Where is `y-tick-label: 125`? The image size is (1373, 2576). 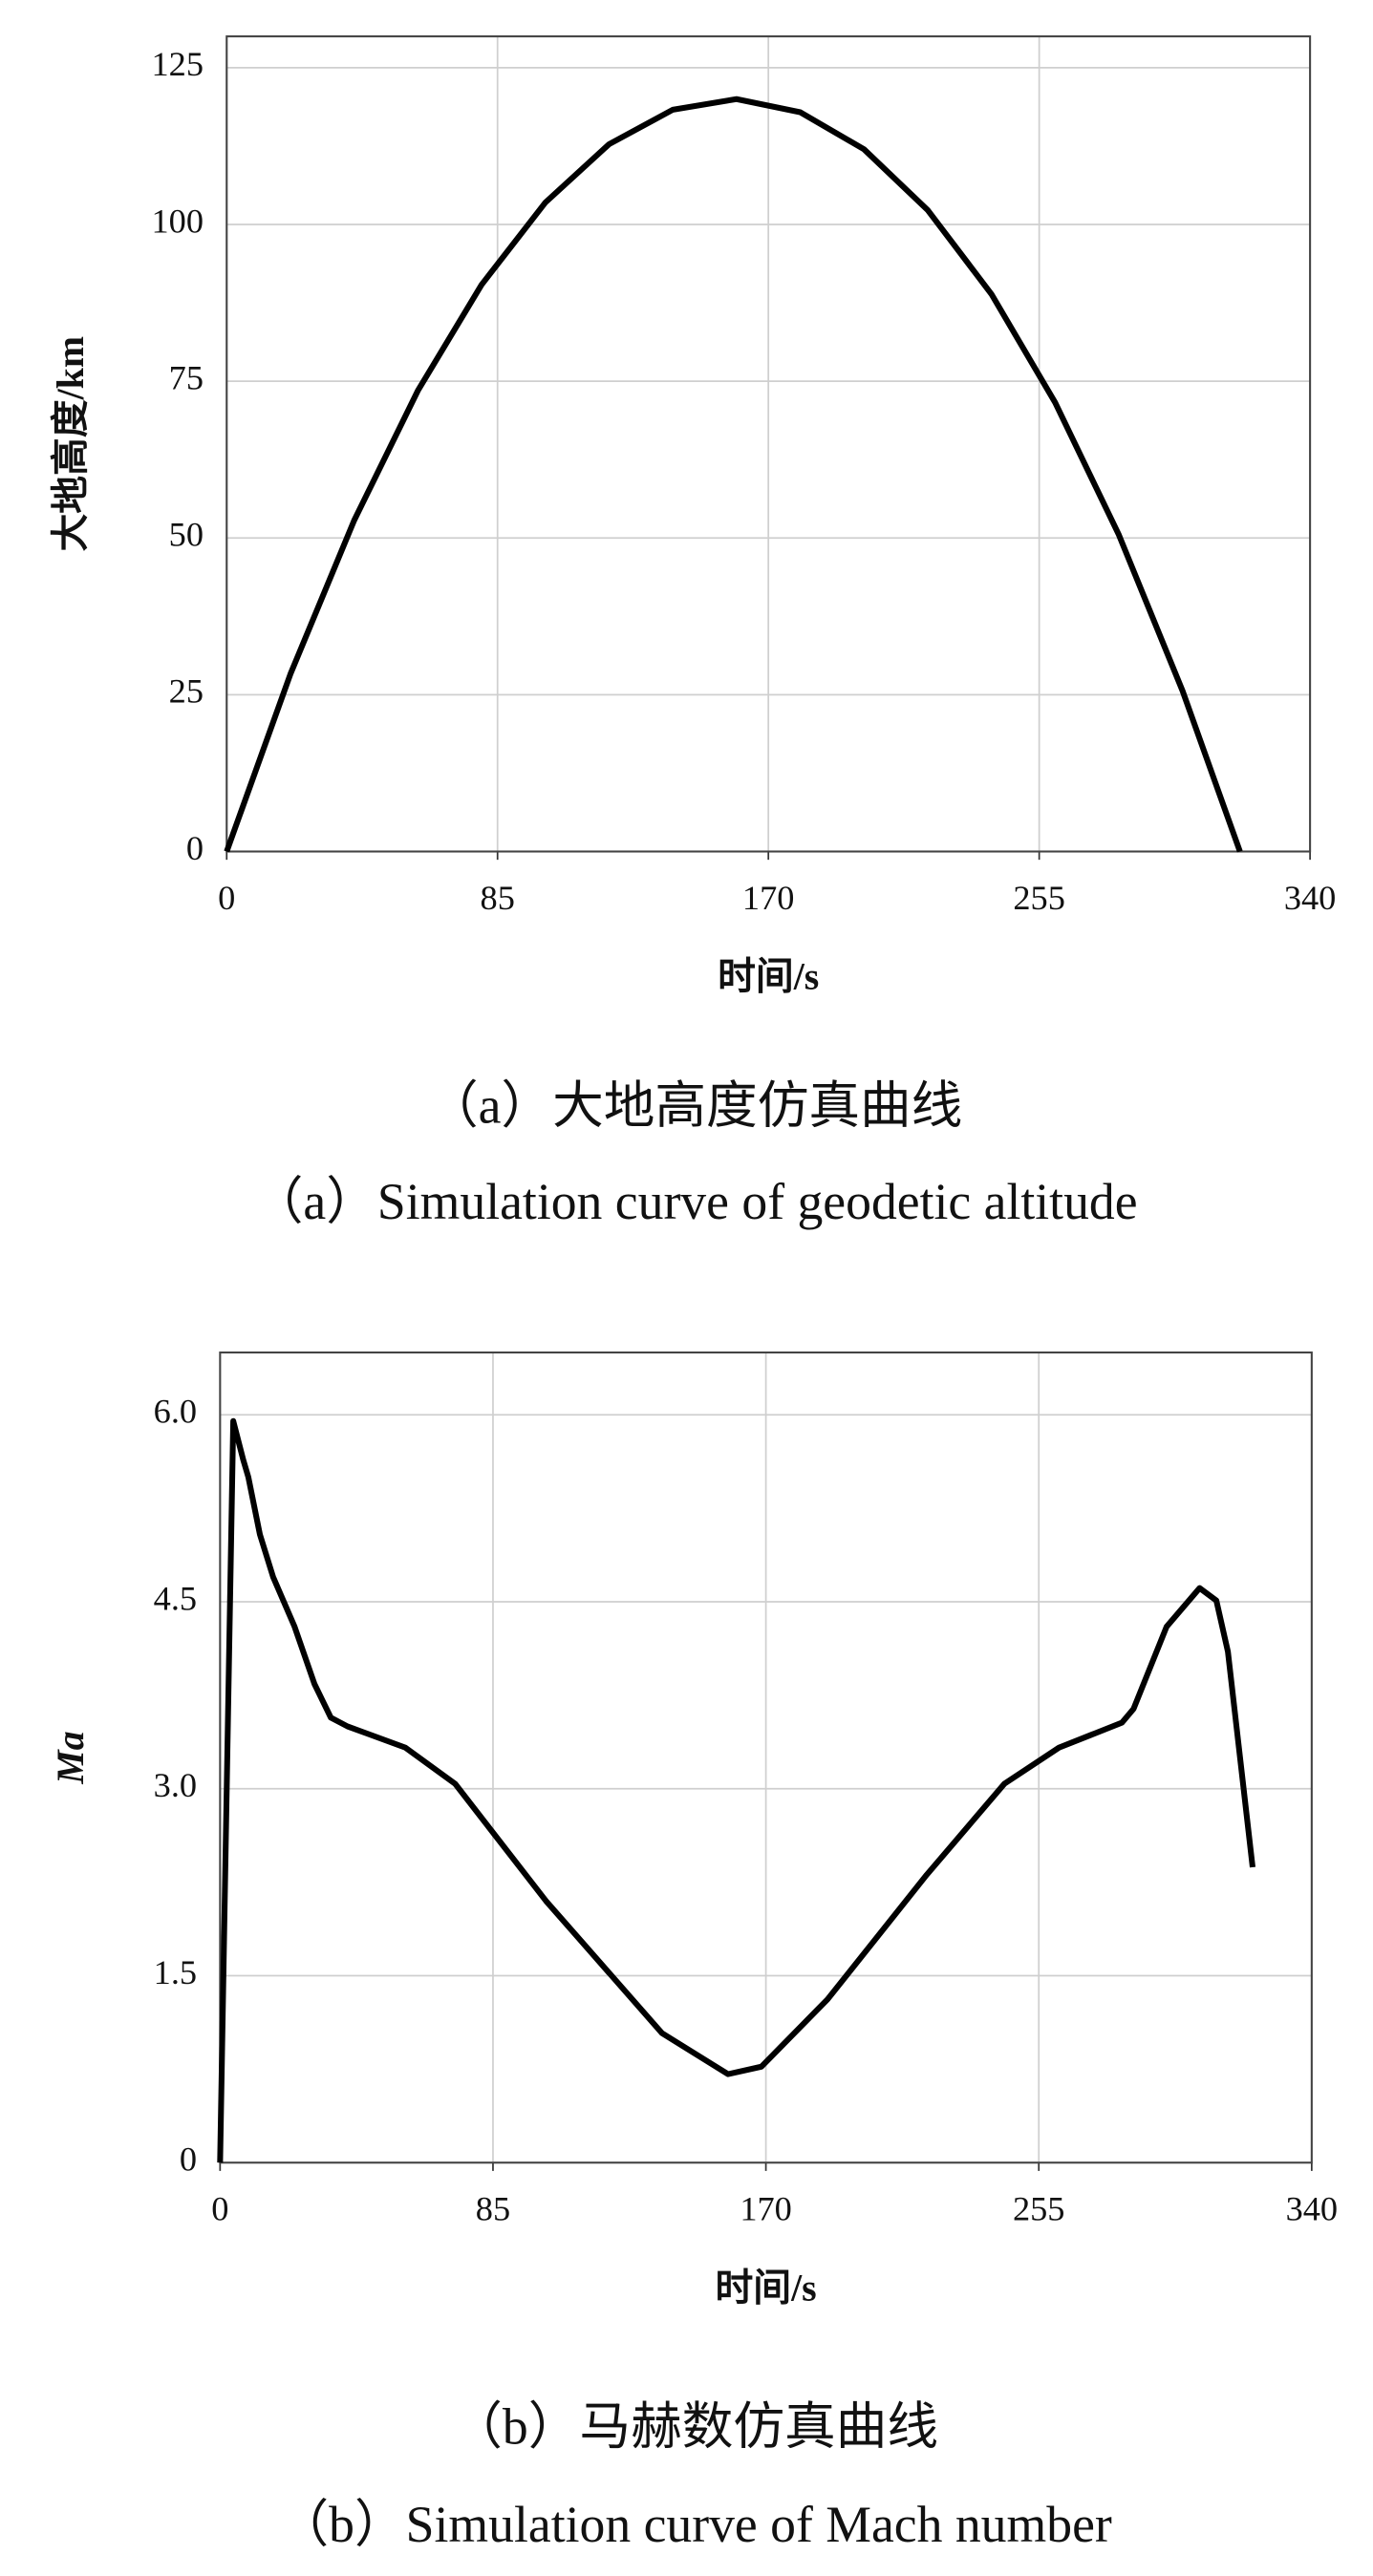
y-tick-label: 125 is located at coordinates (178, 64).